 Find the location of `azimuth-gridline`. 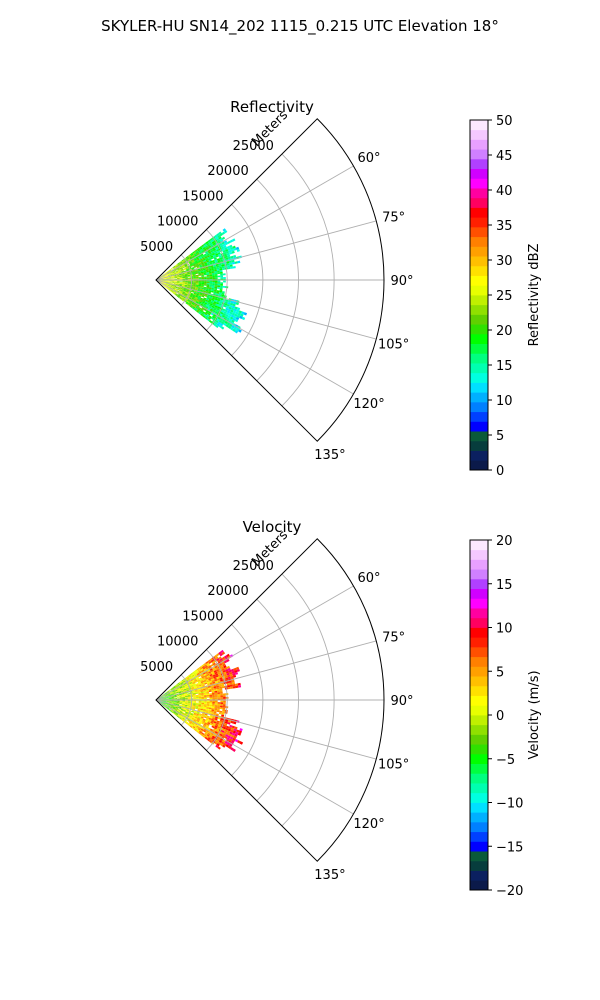

azimuth-gridline is located at coordinates (254, 643).